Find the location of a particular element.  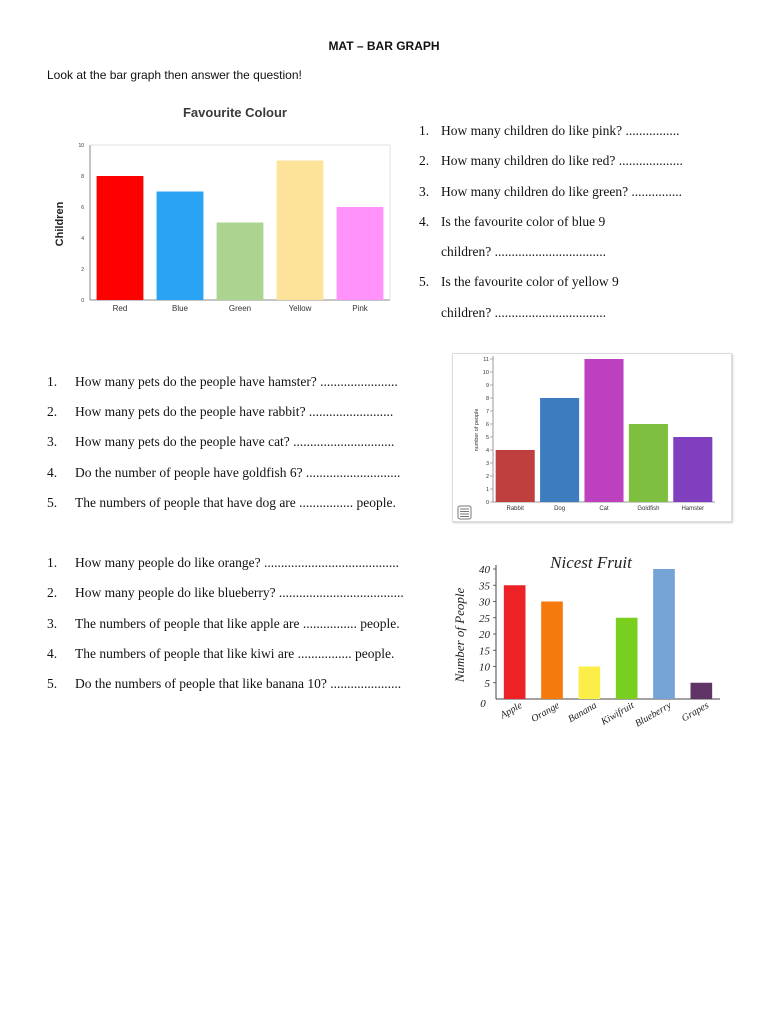

y-tick-label: 3 is located at coordinates (487, 464).